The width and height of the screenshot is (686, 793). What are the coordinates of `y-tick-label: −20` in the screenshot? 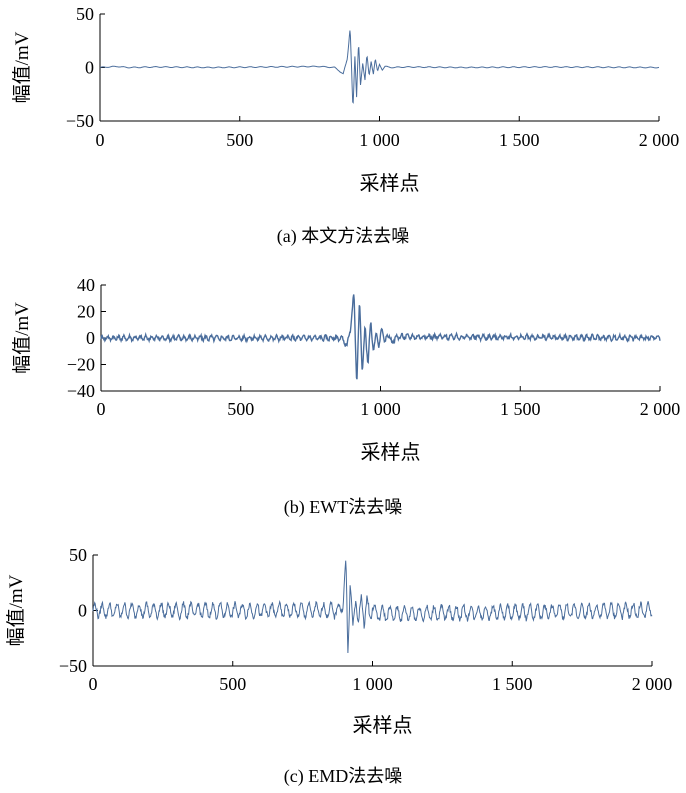 It's located at (81, 365).